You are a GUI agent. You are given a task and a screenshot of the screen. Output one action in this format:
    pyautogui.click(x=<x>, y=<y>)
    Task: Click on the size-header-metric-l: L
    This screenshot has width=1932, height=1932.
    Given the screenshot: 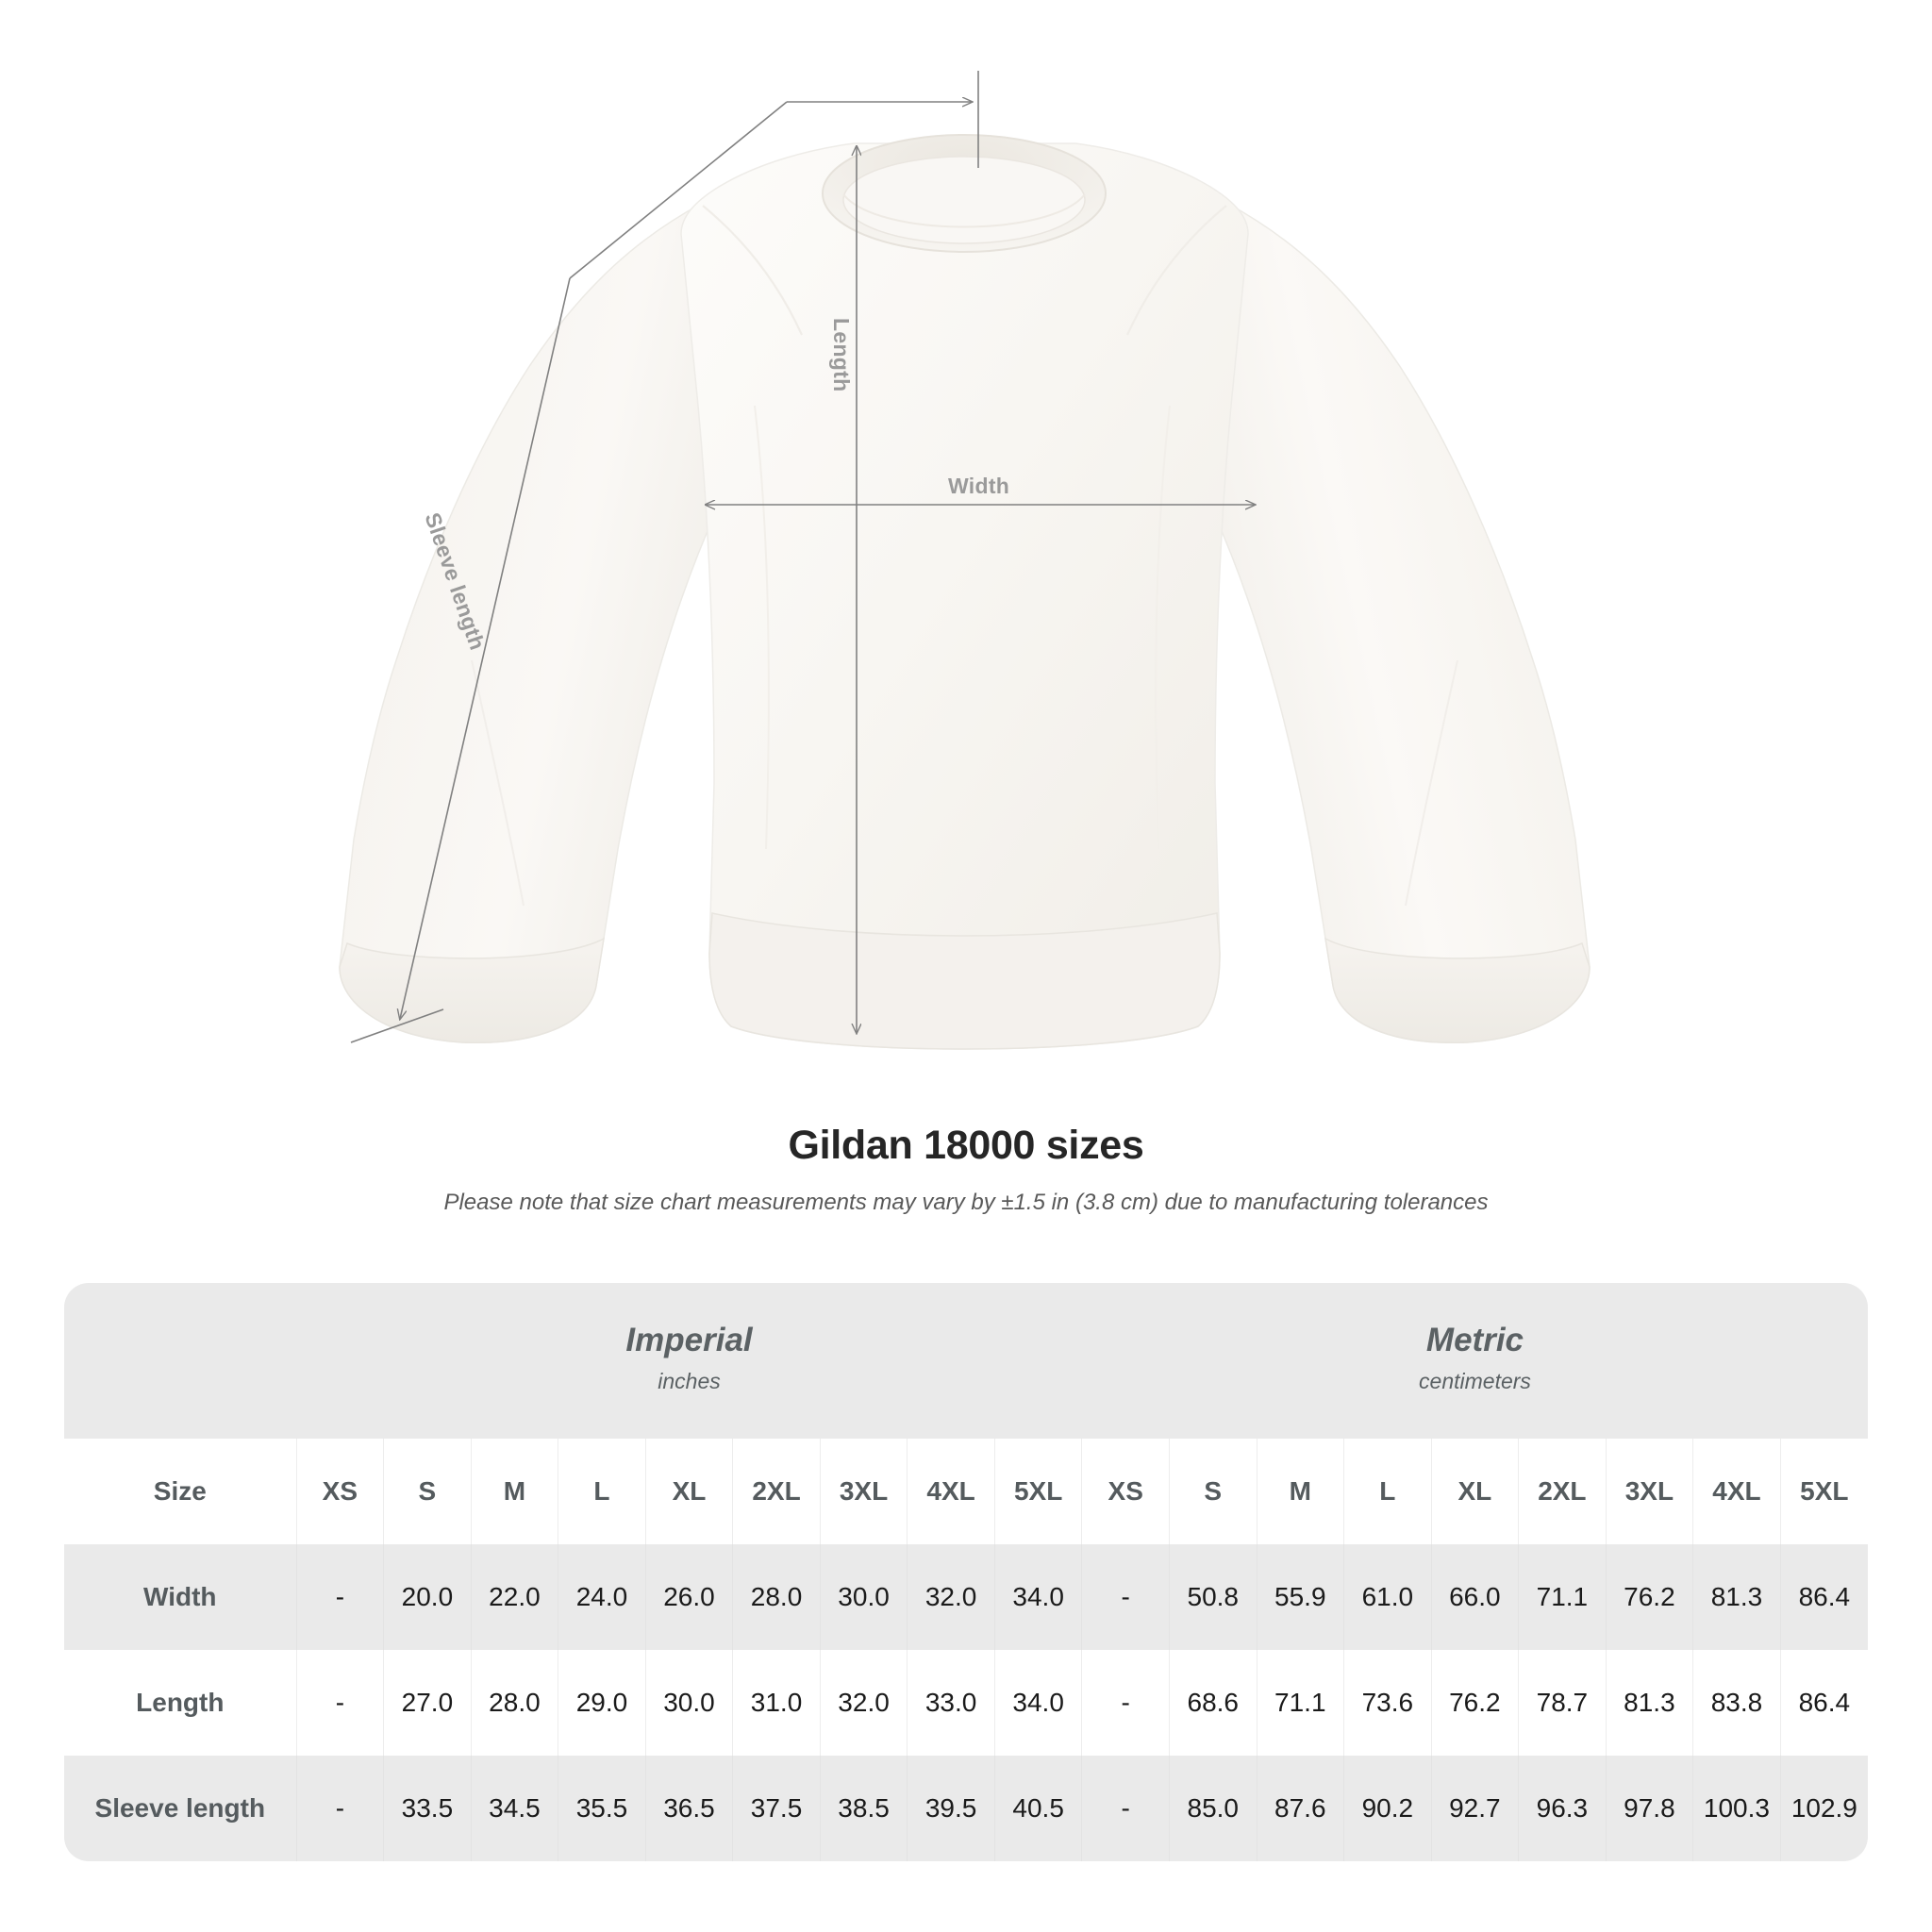 What is the action you would take?
    pyautogui.click(x=1388, y=1491)
    